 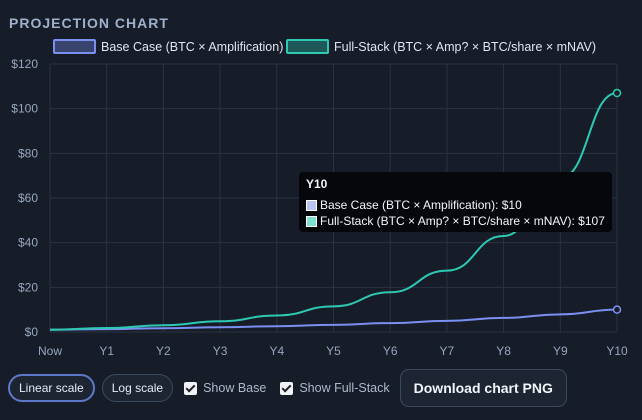 What do you see at coordinates (89, 23) in the screenshot?
I see `page-title: PROJECTION CHART` at bounding box center [89, 23].